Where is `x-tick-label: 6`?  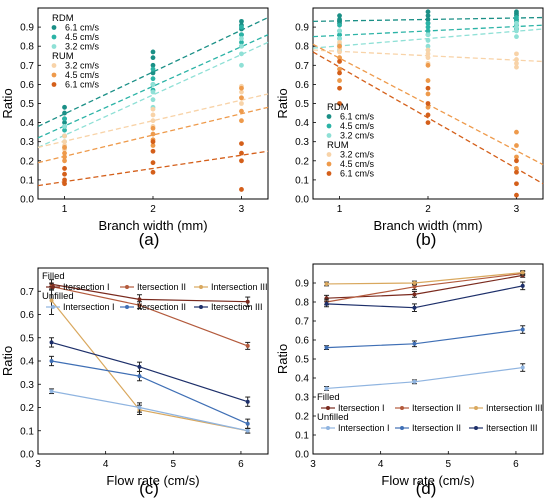
x-tick-label: 6 is located at coordinates (516, 464).